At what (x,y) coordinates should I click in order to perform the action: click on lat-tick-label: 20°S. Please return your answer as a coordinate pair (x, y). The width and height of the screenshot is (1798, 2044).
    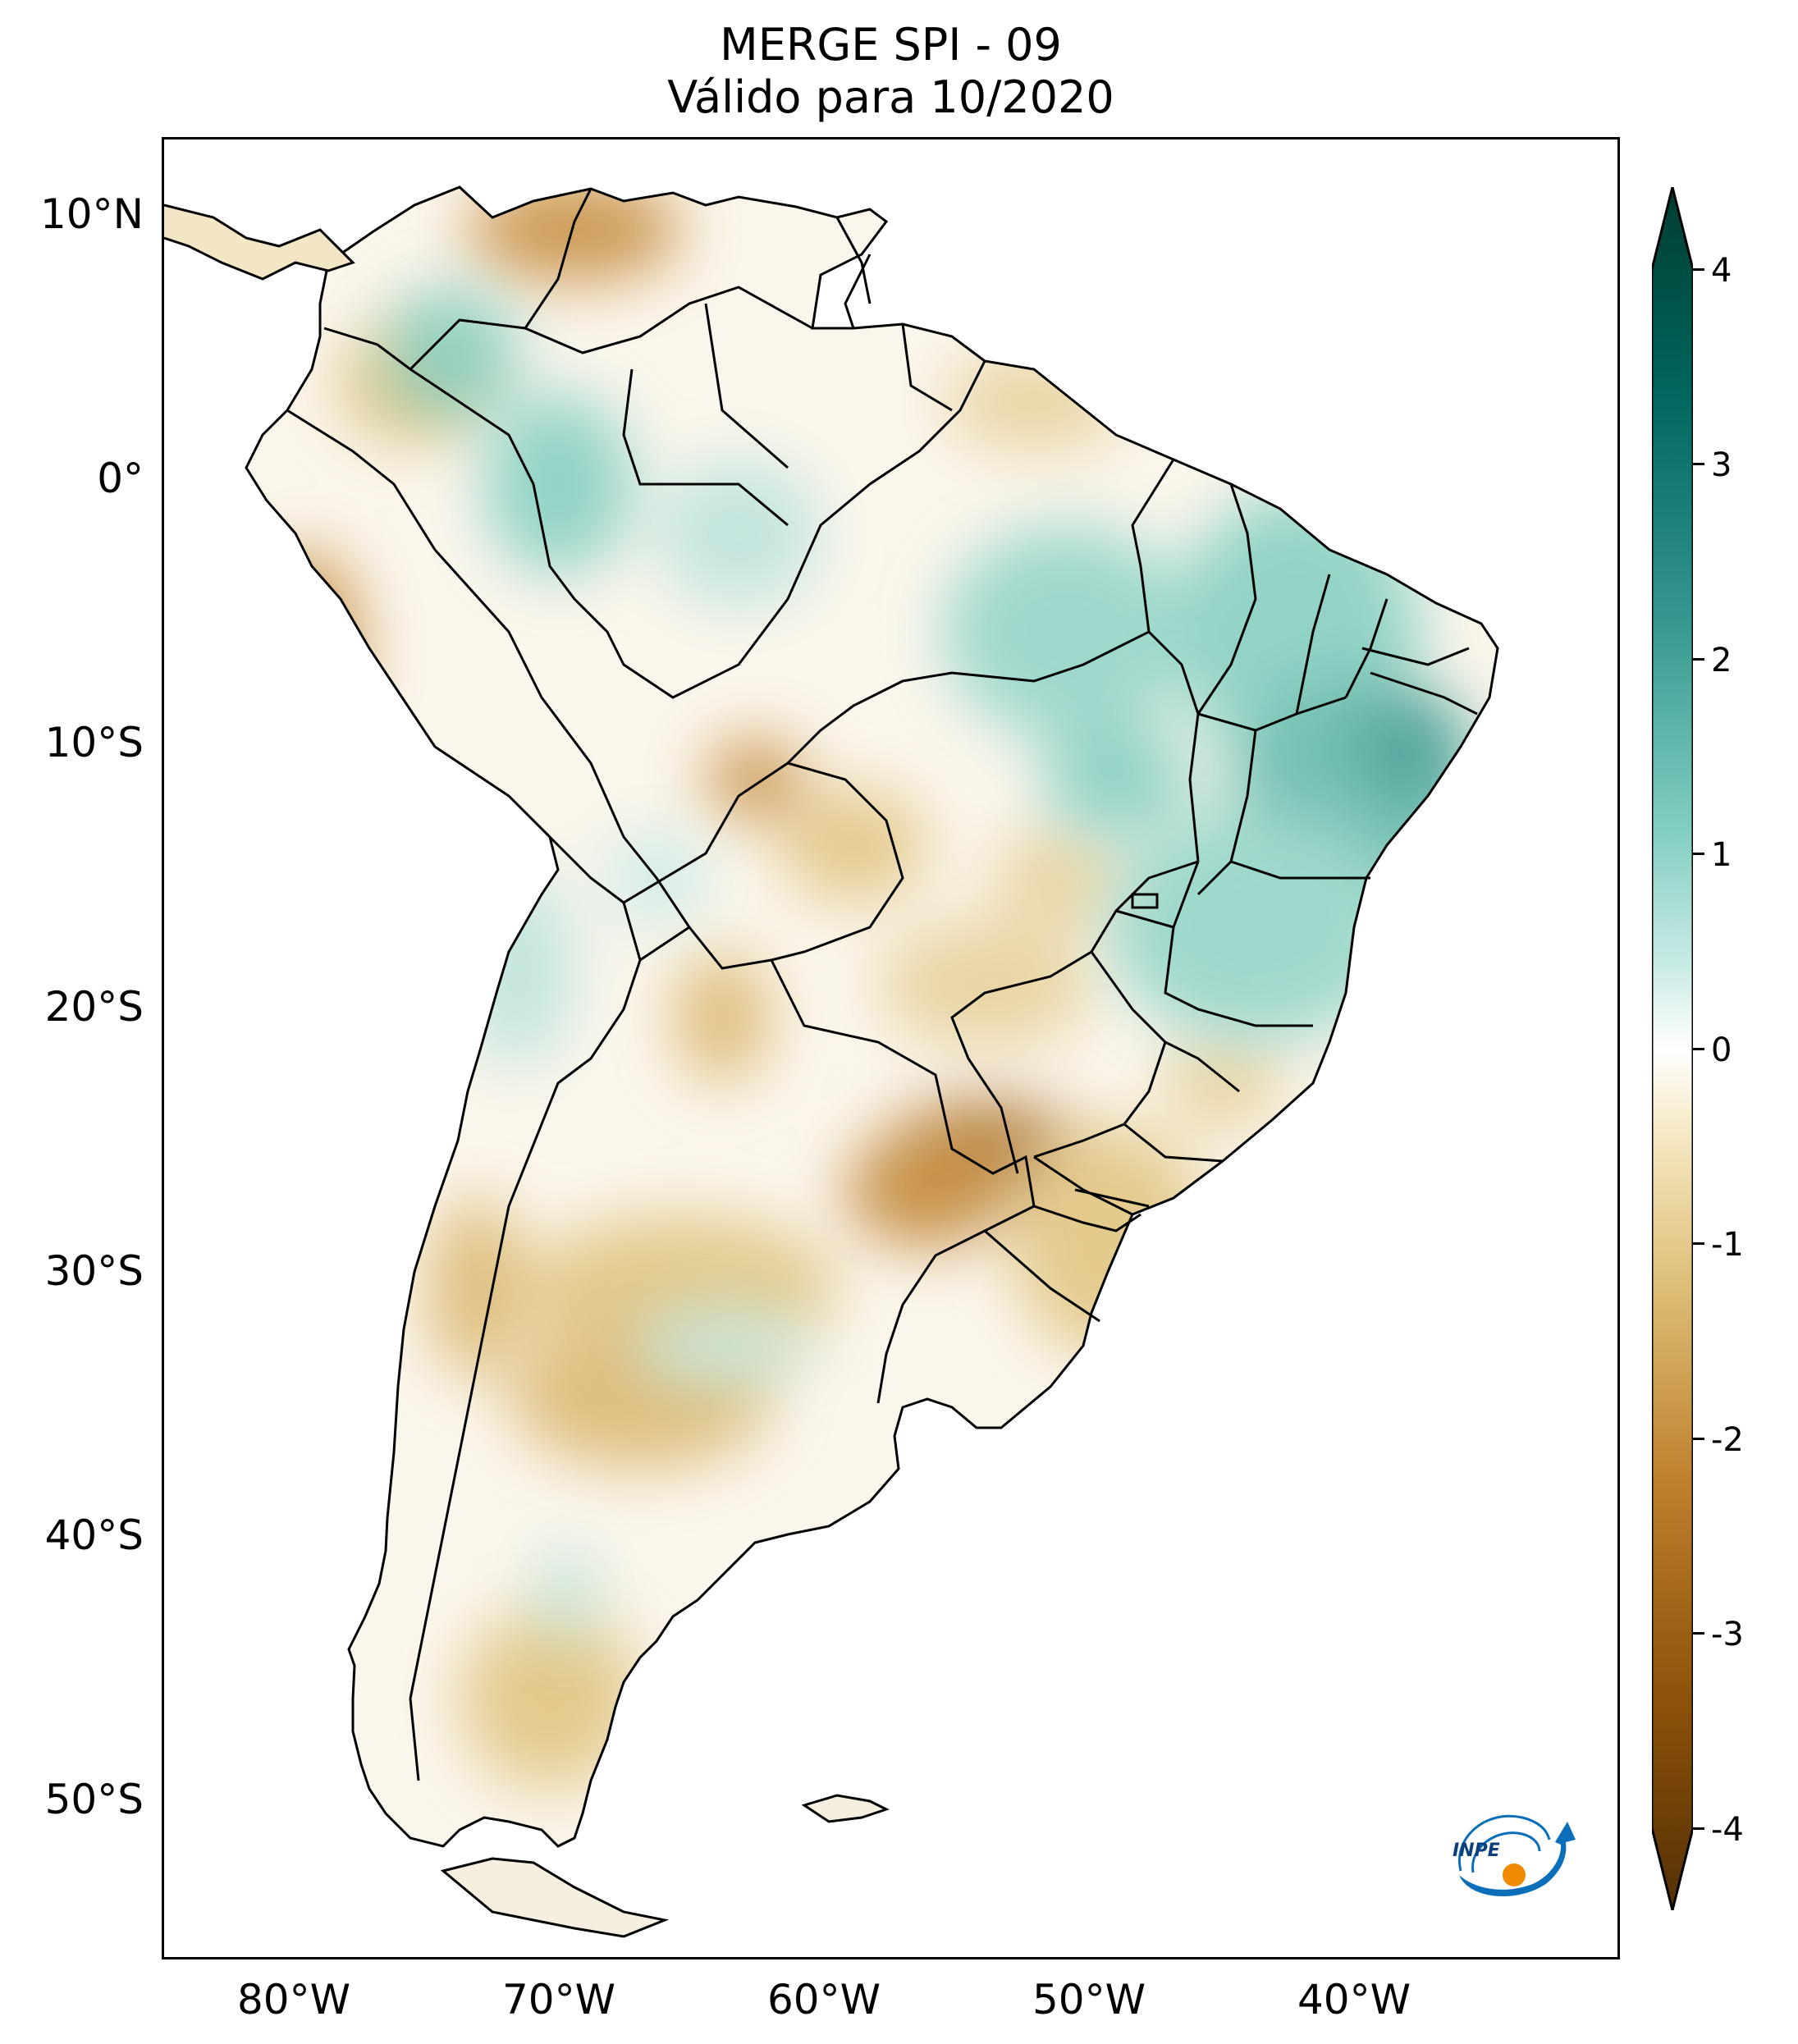
    Looking at the image, I should click on (94, 1007).